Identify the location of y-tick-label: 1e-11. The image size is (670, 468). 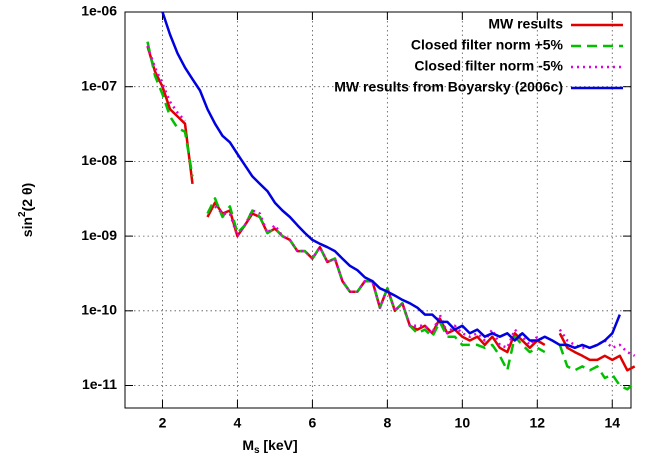
(99, 384).